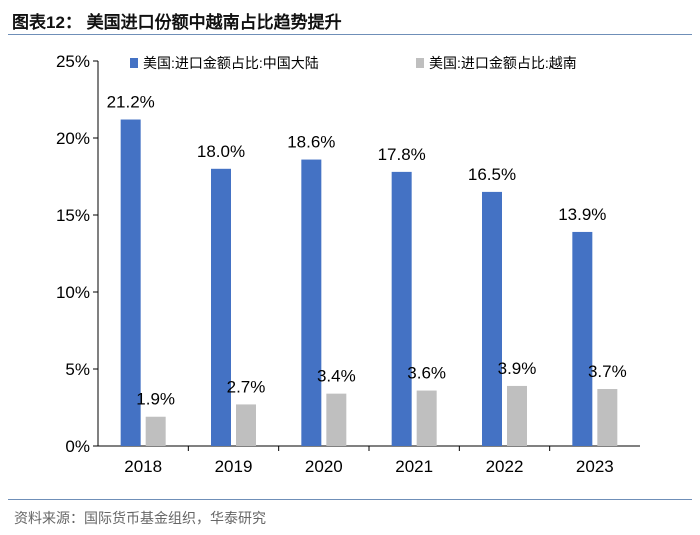 The width and height of the screenshot is (700, 535). I want to click on legend-label: 美国:进口金额占比:越南, so click(503, 63).